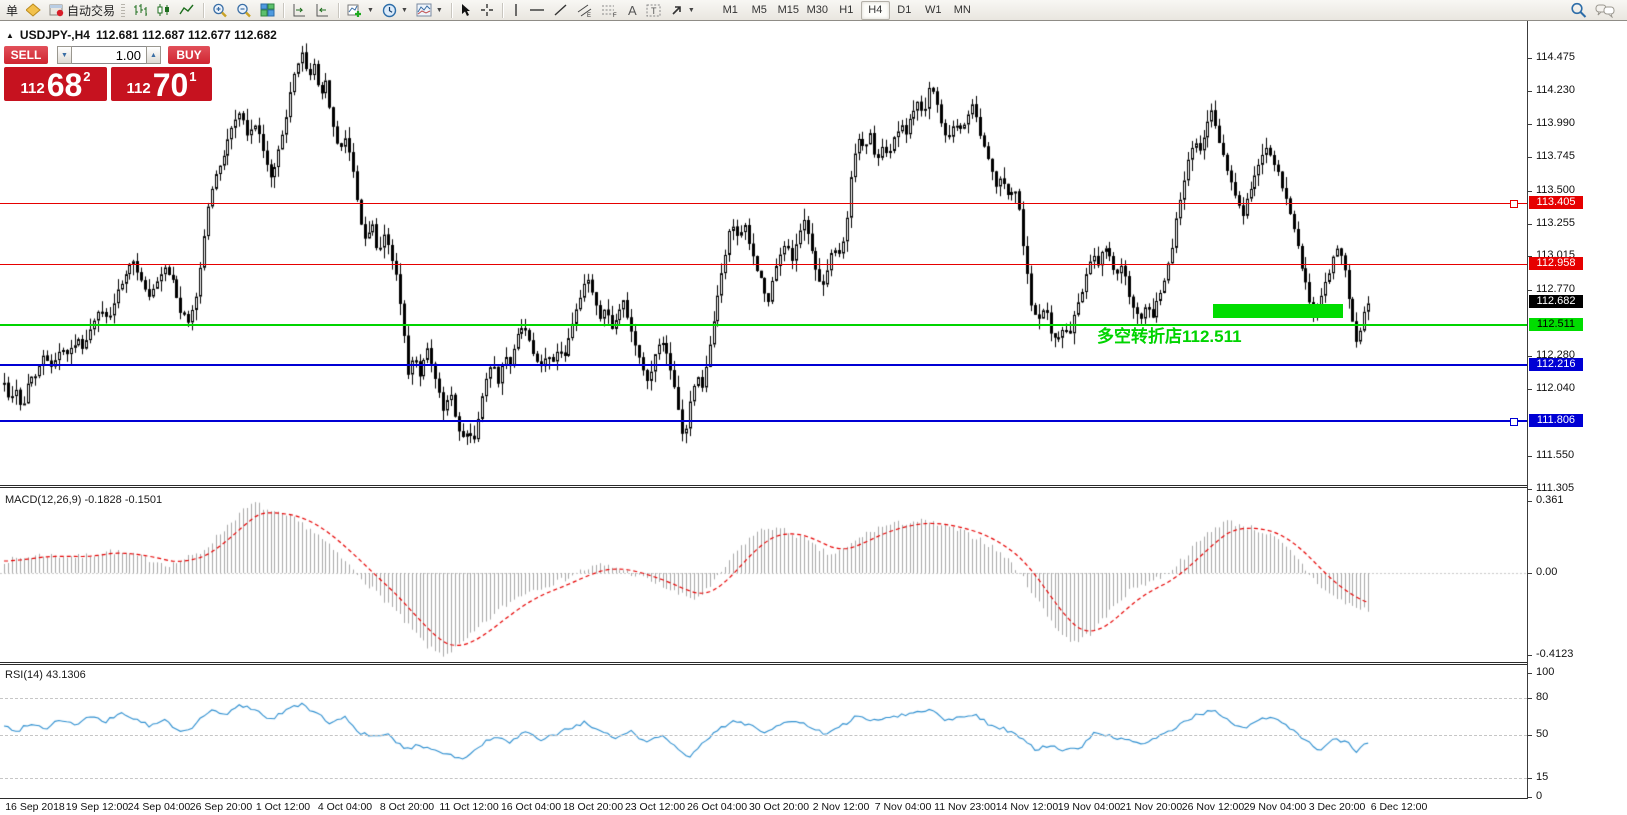 The image size is (1627, 815). I want to click on time-tick-label: 2 Nov 12:00, so click(841, 807).